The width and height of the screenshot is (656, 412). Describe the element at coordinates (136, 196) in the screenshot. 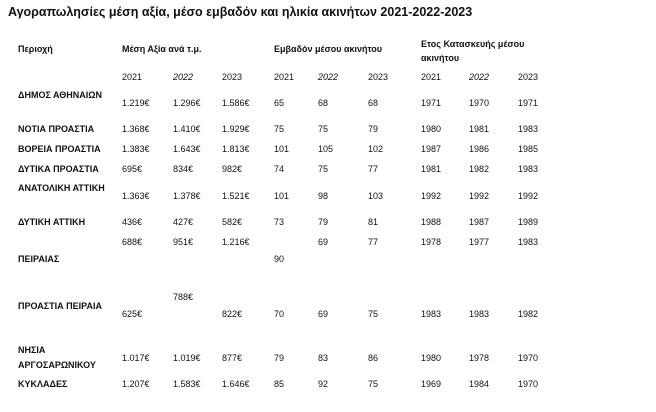

I see `cell: 1.363€` at that location.